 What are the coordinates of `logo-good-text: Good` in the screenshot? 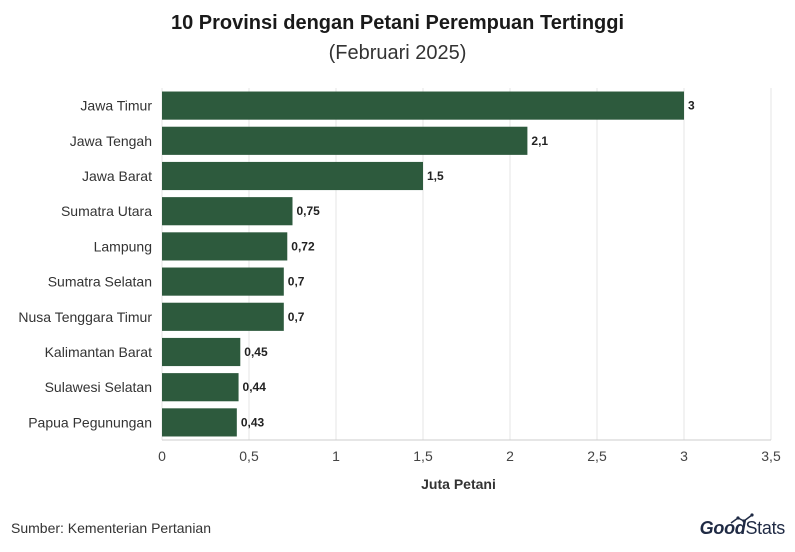 It's located at (722, 528).